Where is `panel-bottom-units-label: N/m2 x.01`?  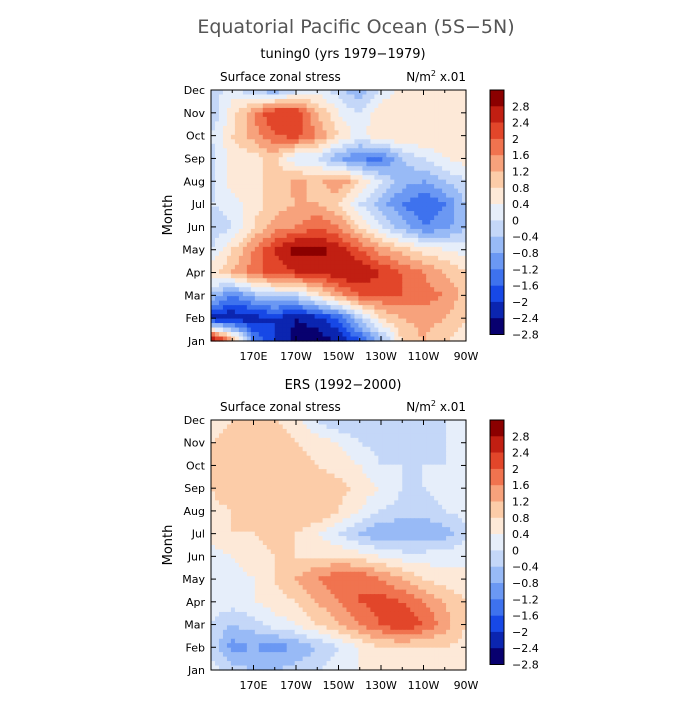
panel-bottom-units-label: N/m2 x.01 is located at coordinates (436, 406).